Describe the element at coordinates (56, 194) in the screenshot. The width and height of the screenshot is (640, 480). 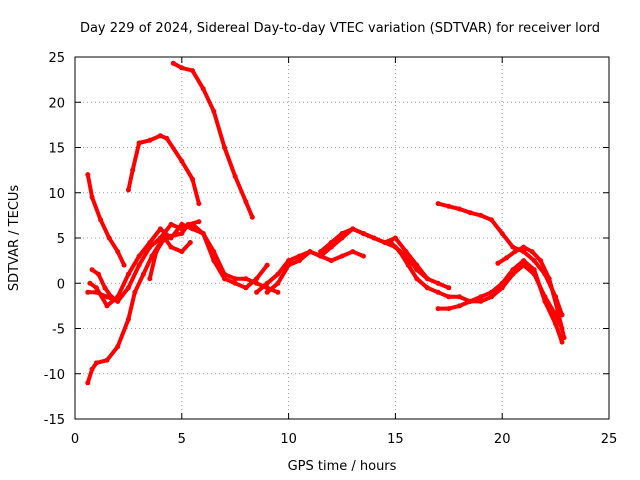
I see `y-tick-label: 10` at that location.